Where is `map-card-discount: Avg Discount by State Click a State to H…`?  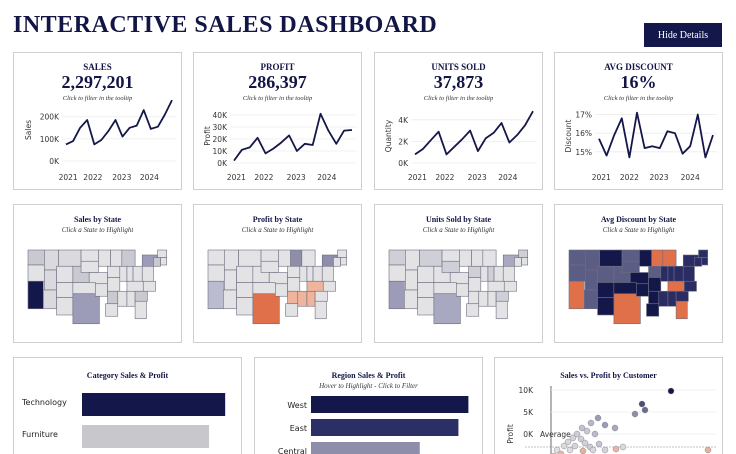 map-card-discount: Avg Discount by State Click a State to H… is located at coordinates (638, 273).